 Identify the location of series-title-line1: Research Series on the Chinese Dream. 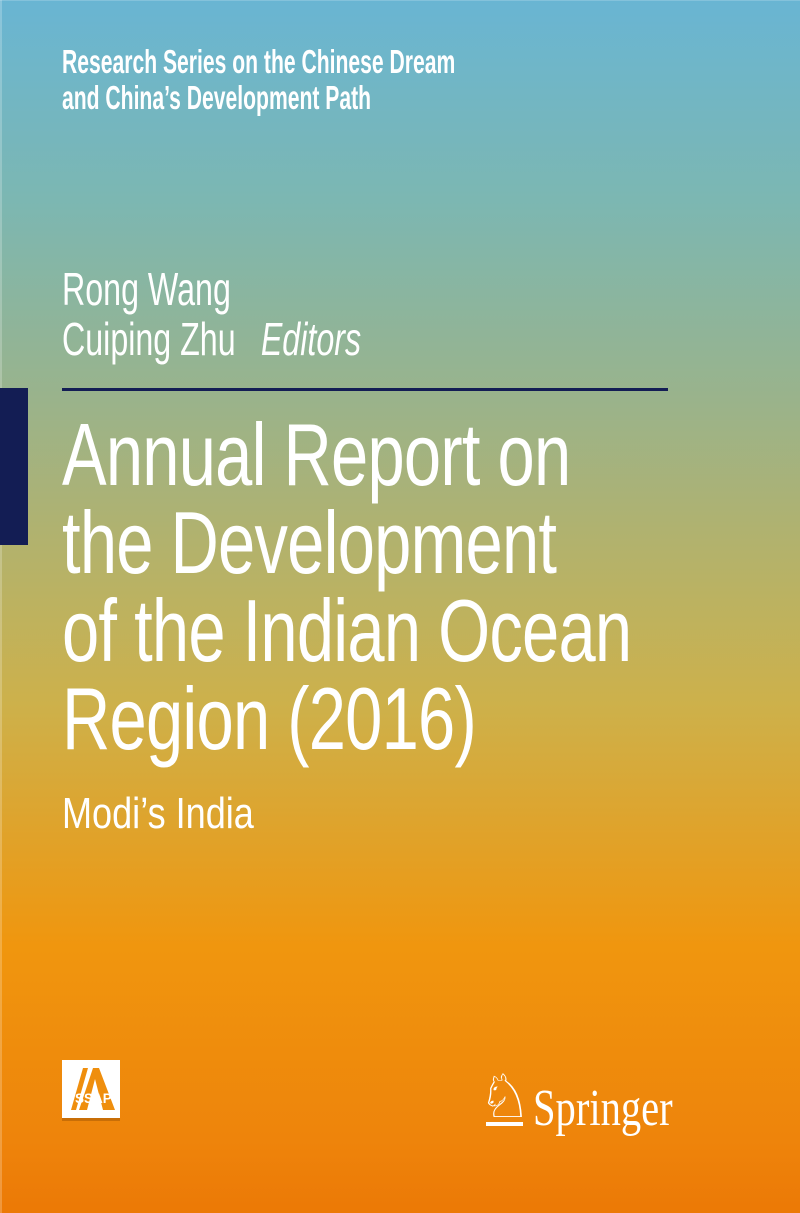
(259, 61).